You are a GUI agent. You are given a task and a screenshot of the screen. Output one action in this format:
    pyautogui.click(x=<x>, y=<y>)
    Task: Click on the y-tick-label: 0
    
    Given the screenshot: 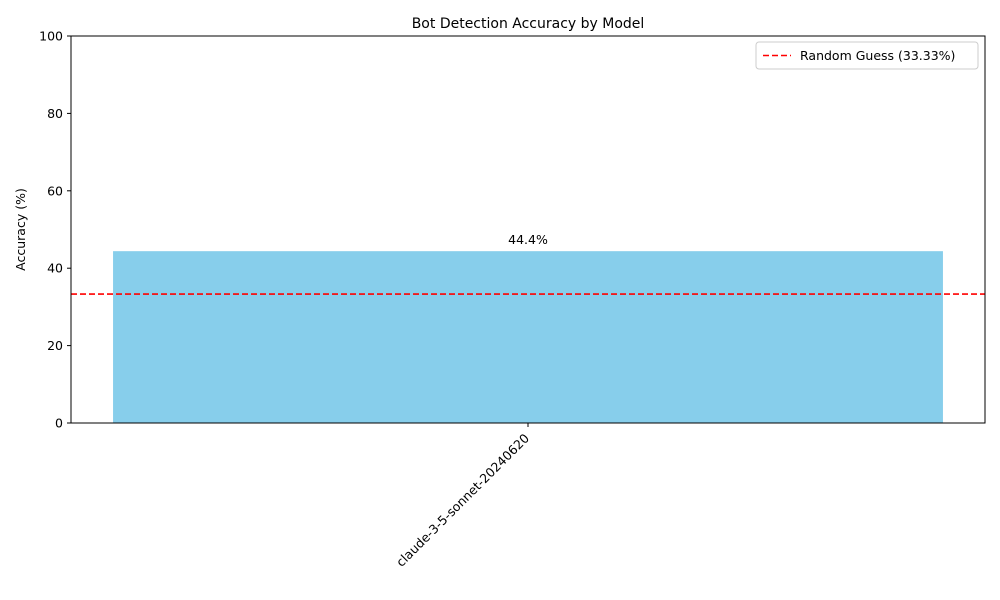 What is the action you would take?
    pyautogui.click(x=59, y=423)
    